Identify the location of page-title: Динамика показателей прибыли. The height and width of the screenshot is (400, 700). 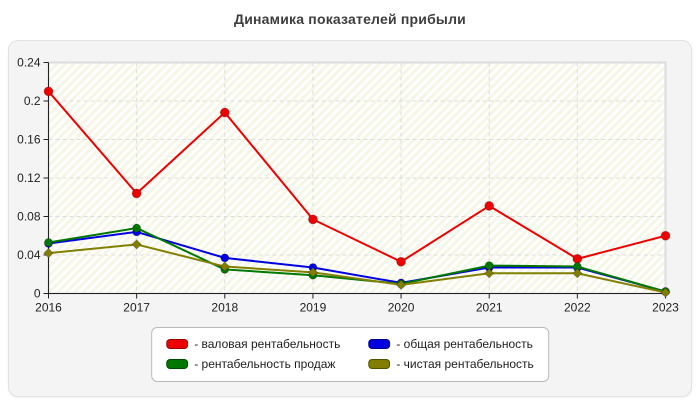
(350, 19).